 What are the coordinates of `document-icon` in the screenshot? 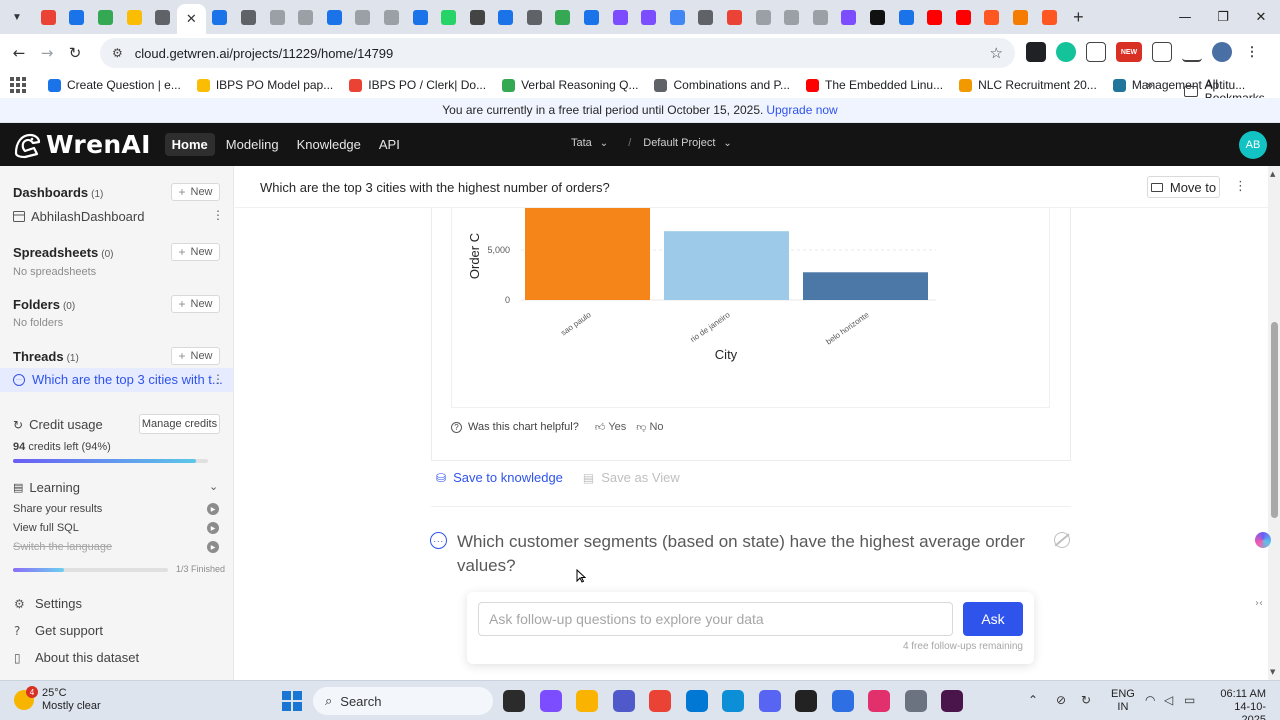 It's located at (1096, 52).